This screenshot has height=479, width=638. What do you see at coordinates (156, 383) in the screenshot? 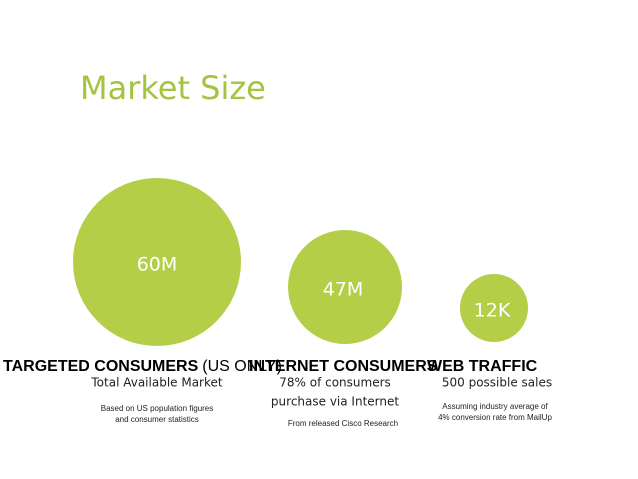
I see `subtitle: Total Available Market` at bounding box center [156, 383].